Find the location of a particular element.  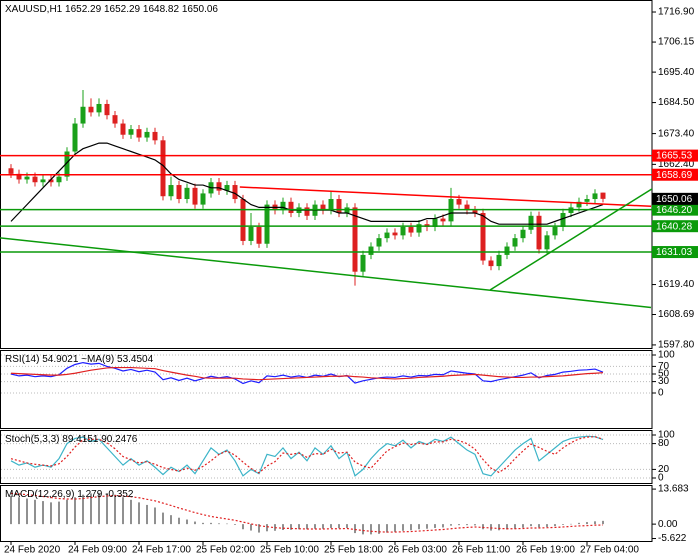

level-label: 1631.03 is located at coordinates (674, 252).